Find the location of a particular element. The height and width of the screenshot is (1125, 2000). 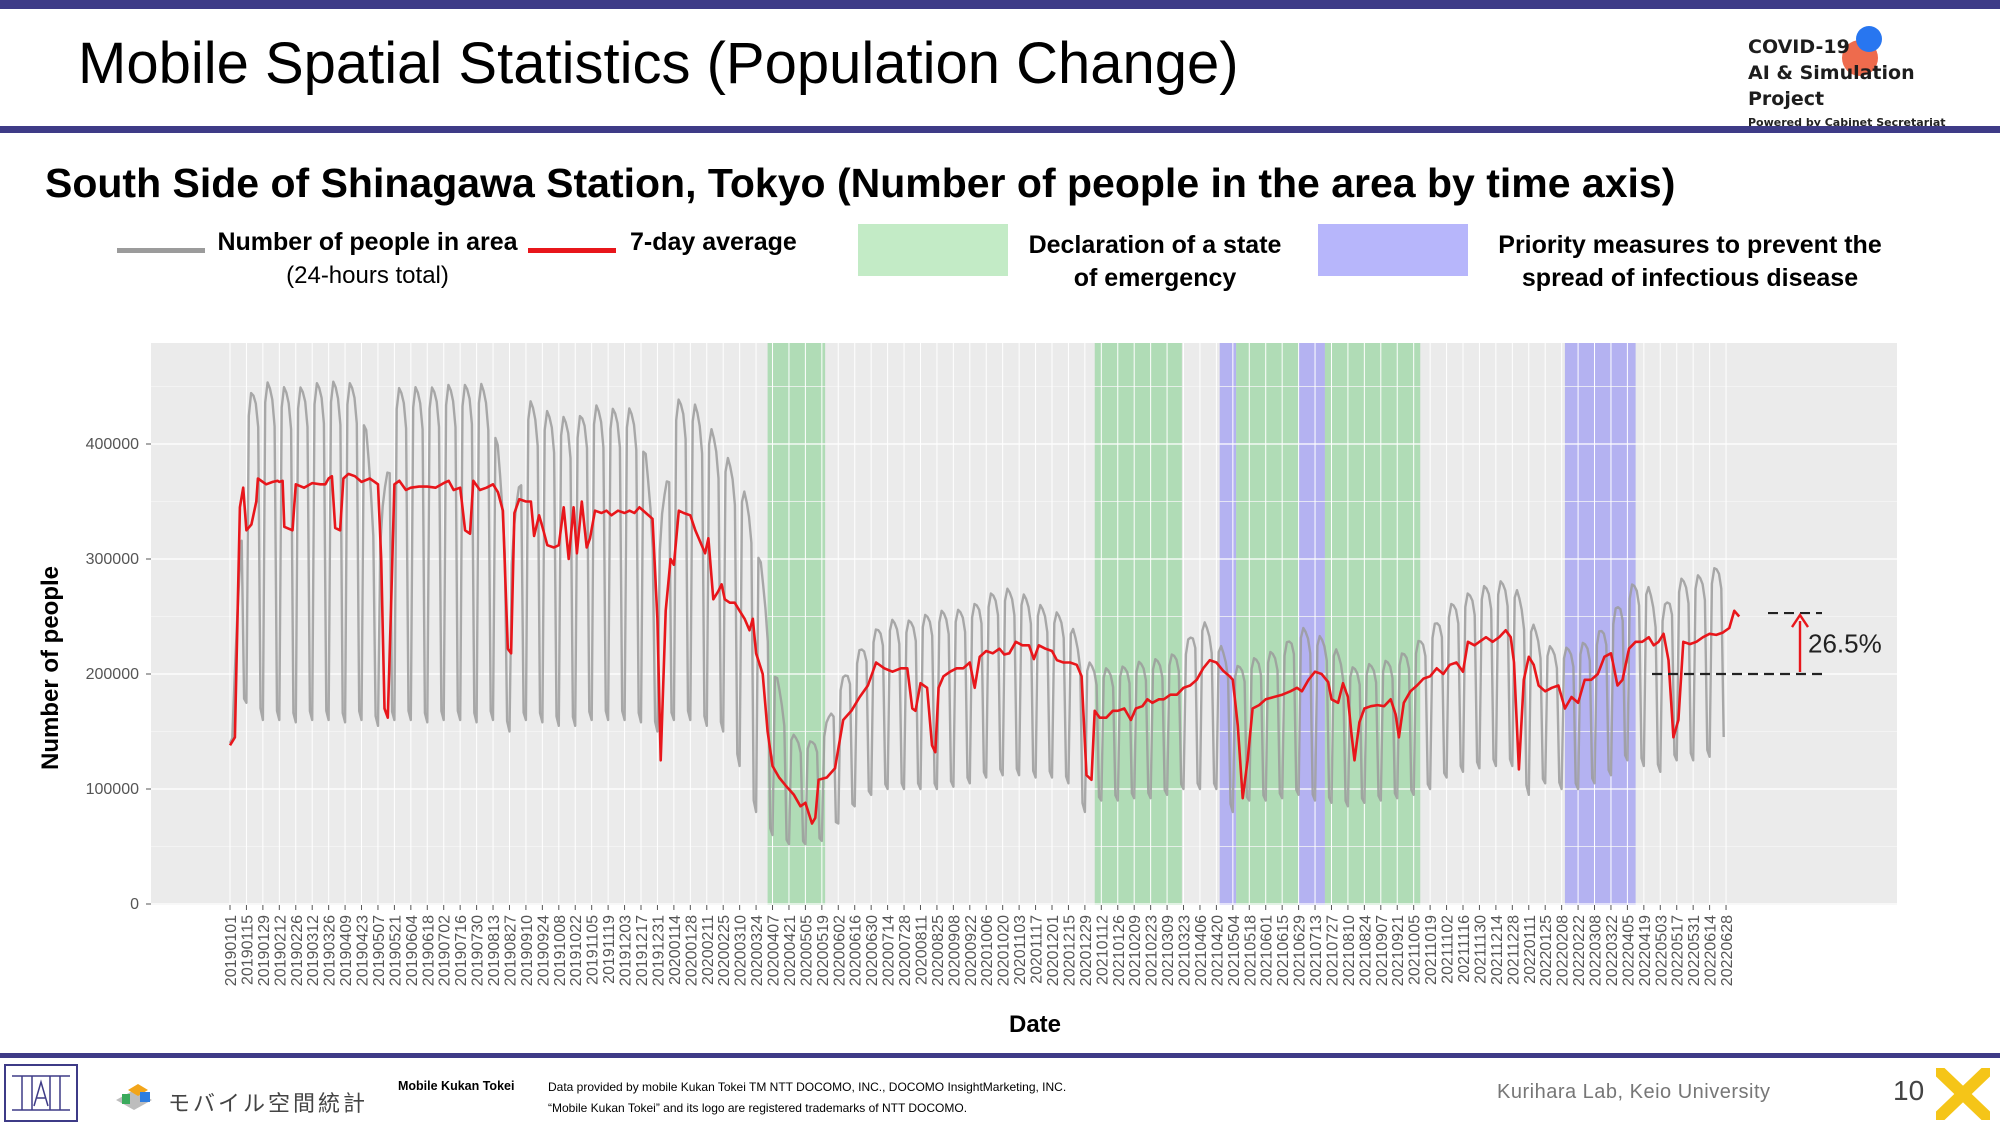

x-tick-label: 20191119 is located at coordinates (609, 949).